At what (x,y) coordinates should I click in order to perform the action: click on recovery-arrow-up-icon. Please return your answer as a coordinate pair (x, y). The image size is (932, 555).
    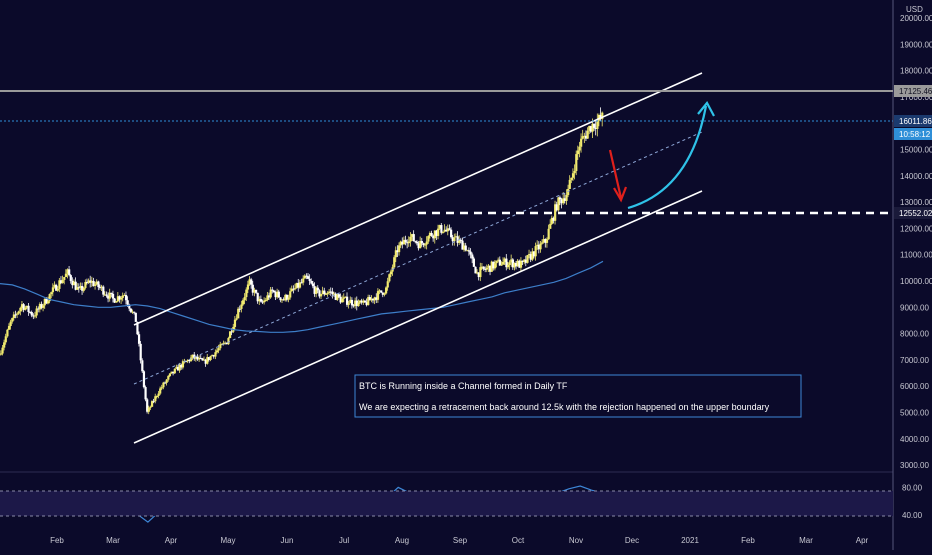
    Looking at the image, I should click on (667, 157).